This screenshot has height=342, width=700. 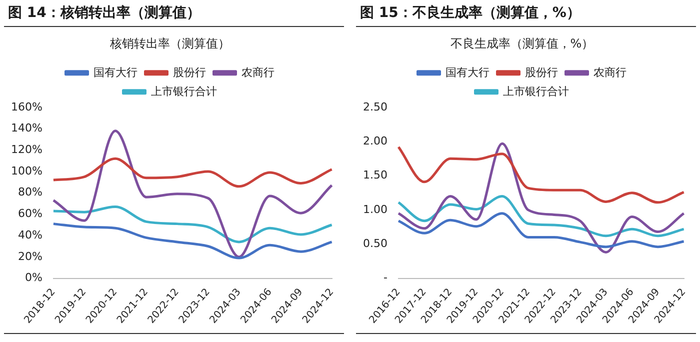 I want to click on y-tick-label: 2.00, so click(x=375, y=141).